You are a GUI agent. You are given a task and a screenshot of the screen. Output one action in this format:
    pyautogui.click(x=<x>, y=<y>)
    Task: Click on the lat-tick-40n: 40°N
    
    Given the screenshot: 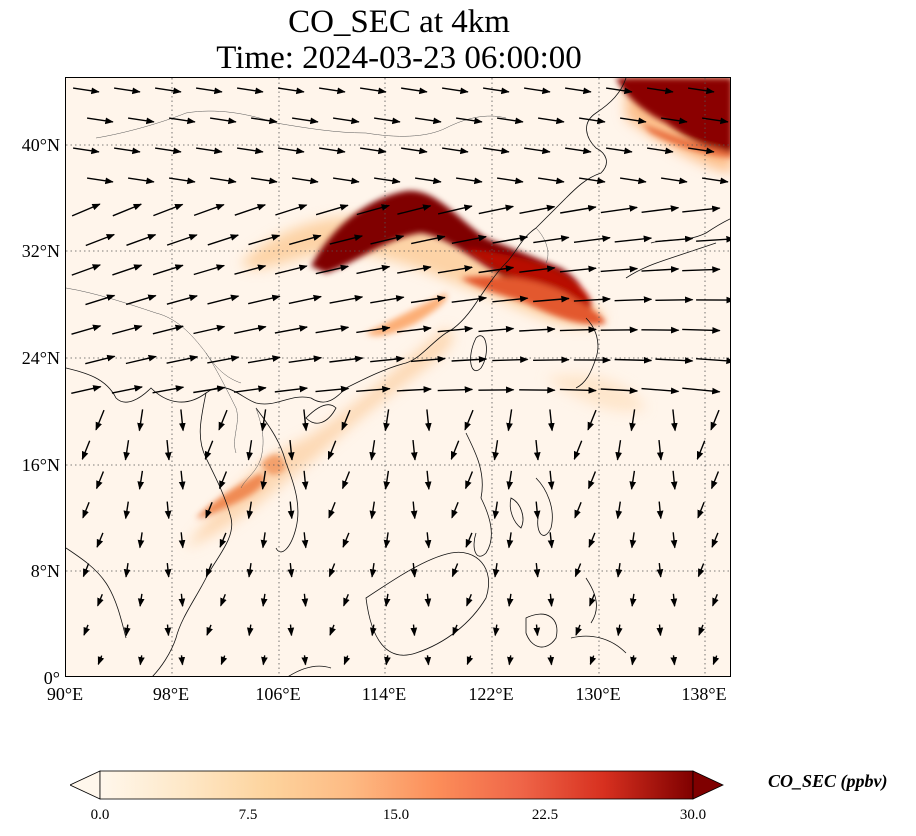 What is the action you would take?
    pyautogui.click(x=40, y=145)
    